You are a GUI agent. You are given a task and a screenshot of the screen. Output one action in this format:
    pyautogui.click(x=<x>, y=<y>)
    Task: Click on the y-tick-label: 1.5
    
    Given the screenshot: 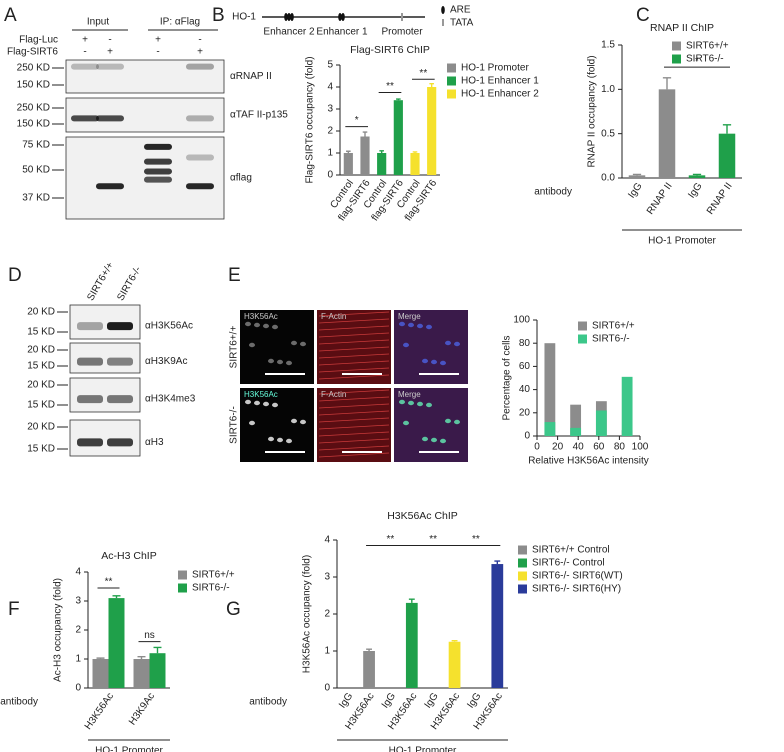 What is the action you would take?
    pyautogui.click(x=608, y=45)
    